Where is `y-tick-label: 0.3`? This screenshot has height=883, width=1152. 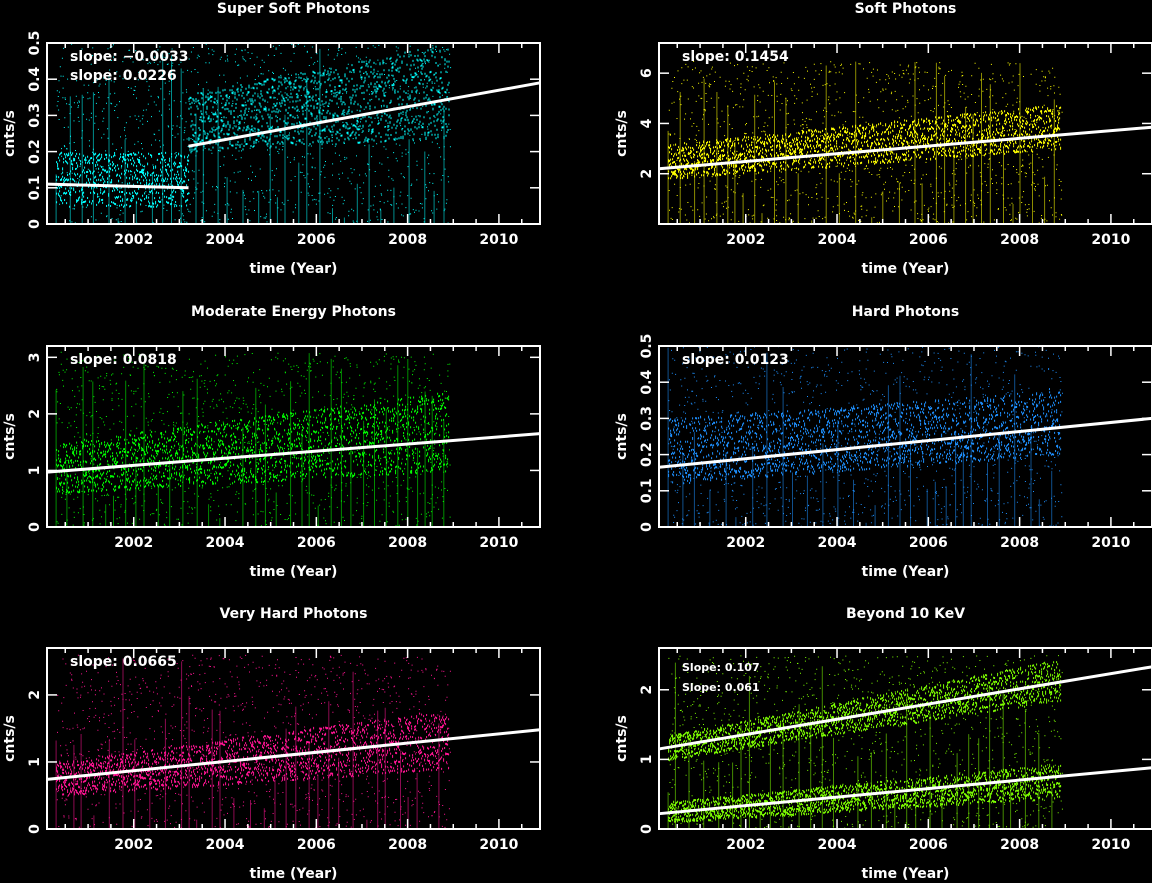
y-tick-label: 0.3 is located at coordinates (35, 115).